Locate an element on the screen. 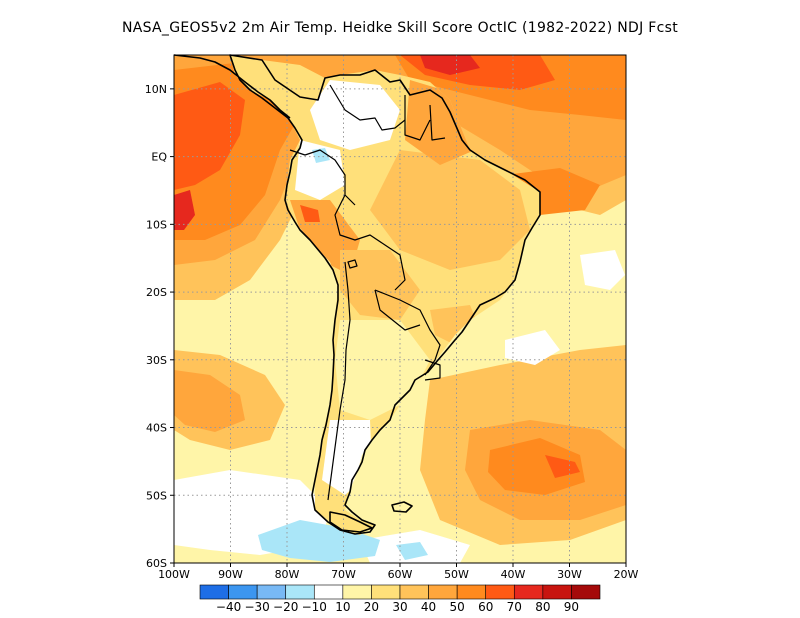  lat-tick-label: 30S is located at coordinates (156, 360).